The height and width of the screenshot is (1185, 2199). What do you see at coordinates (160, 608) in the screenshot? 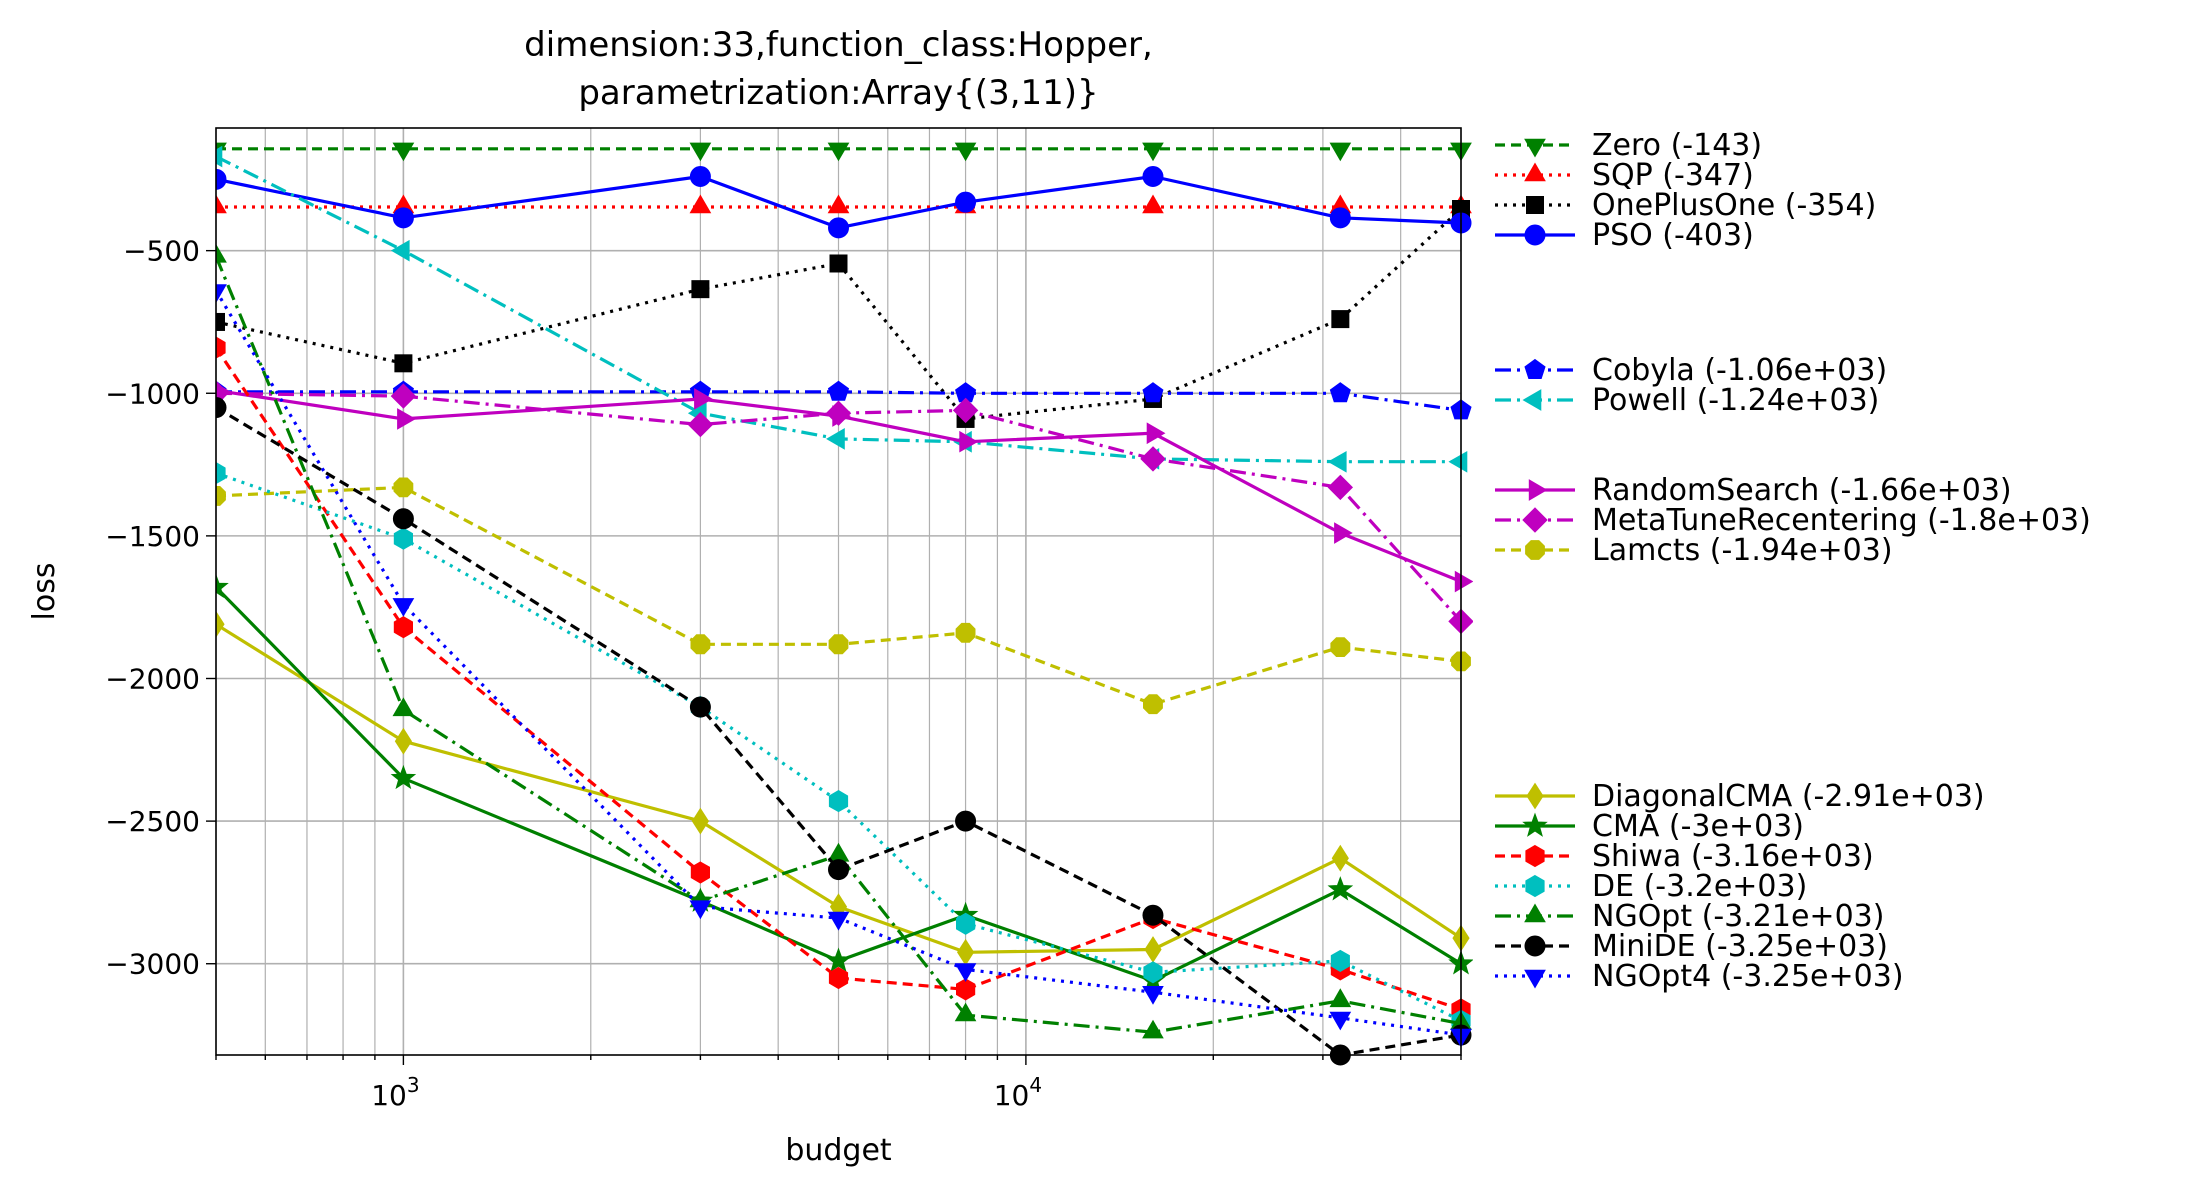
I see `y-axis: −500 −1000 −1500 −2000 −2500 −3000` at bounding box center [160, 608].